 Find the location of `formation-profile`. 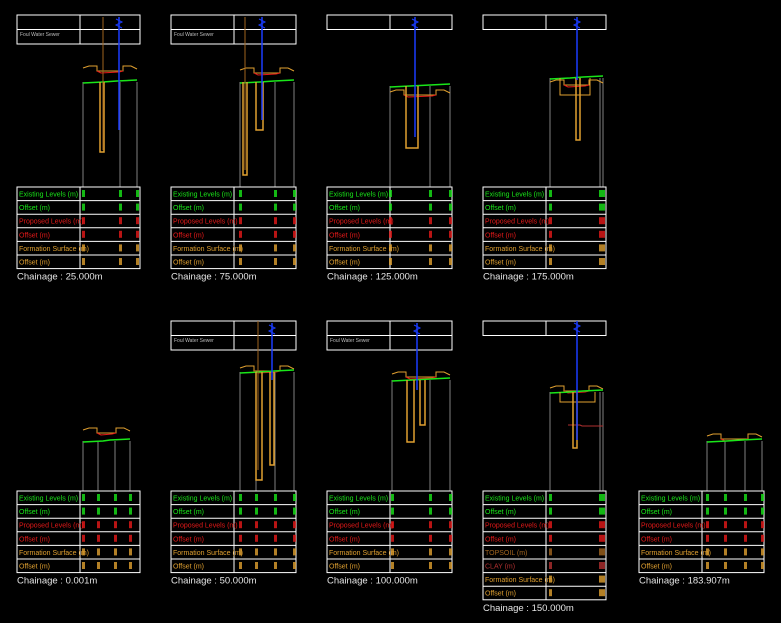

formation-profile is located at coordinates (420, 92).